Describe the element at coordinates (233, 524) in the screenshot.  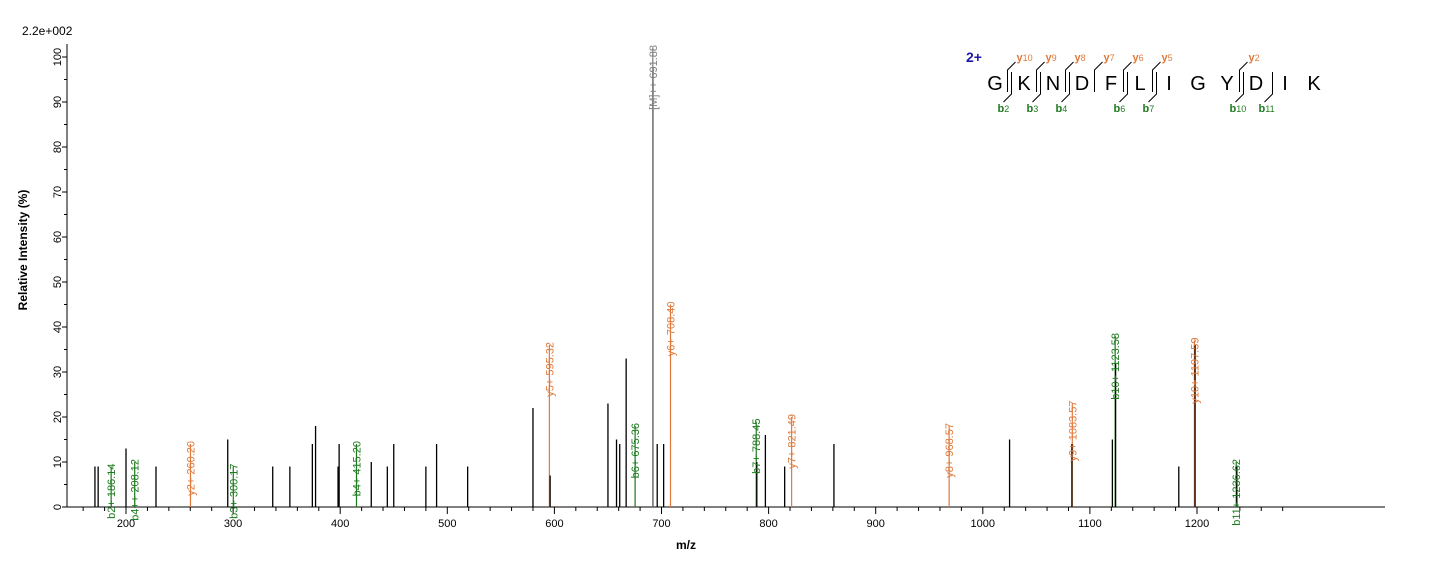
I see `x-tick-label: 300` at that location.